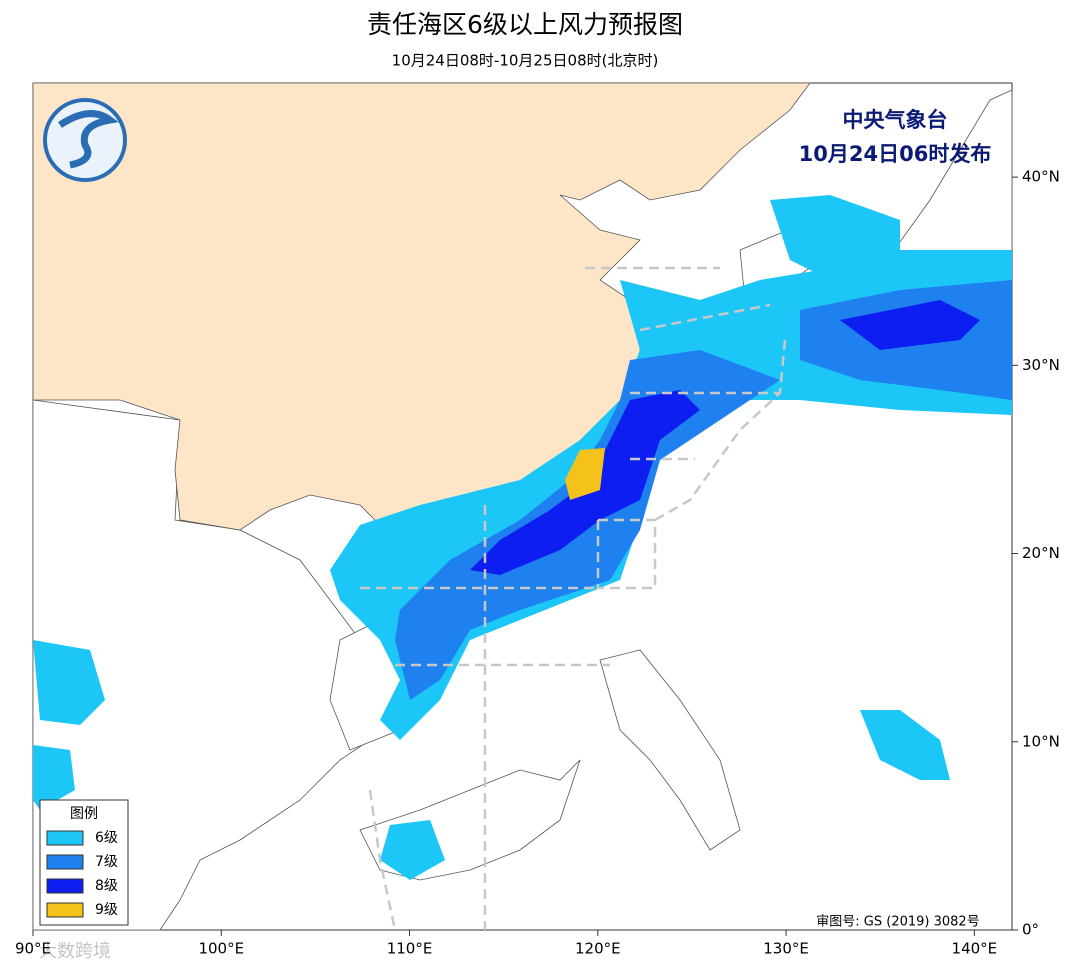  I want to click on x-tick-label: 110°E, so click(410, 949).